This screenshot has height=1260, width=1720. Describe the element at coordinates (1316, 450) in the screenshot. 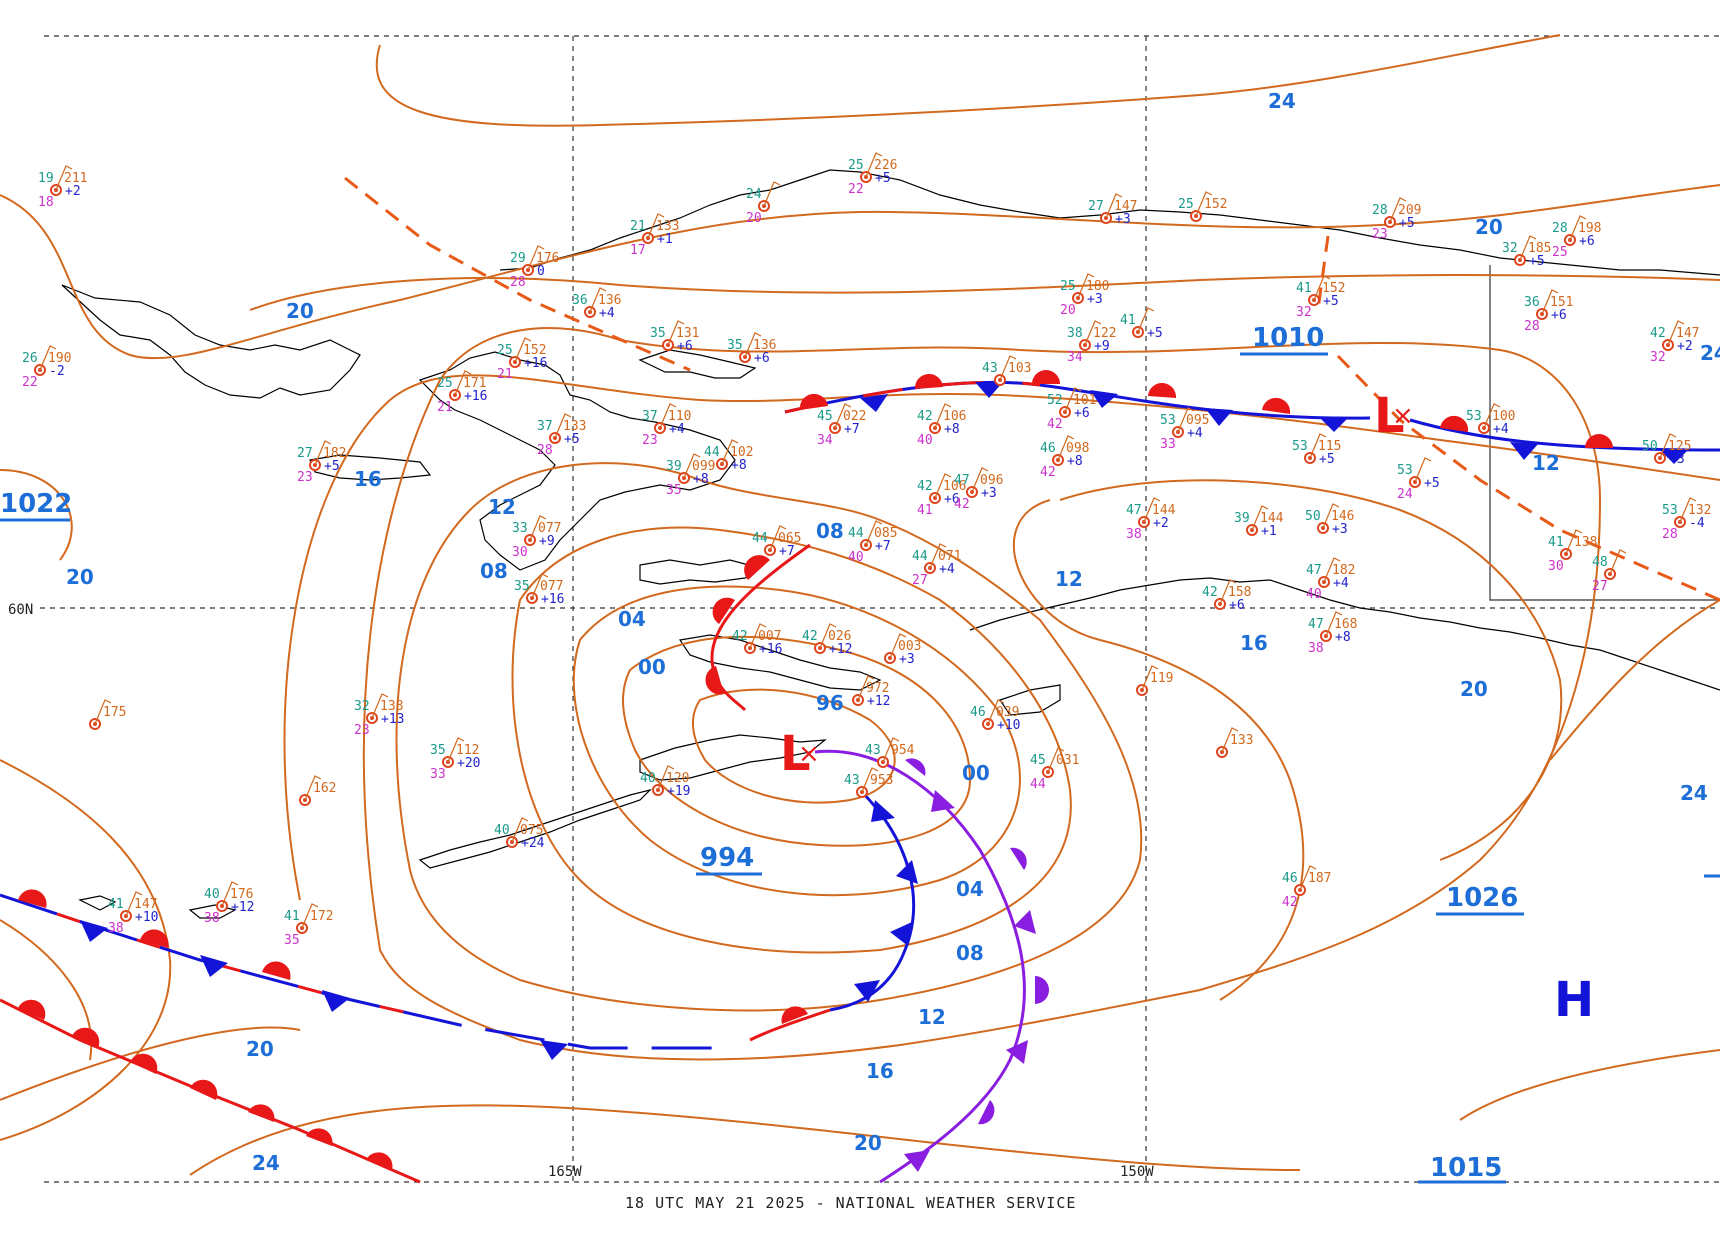

I see `station-plot: 53 115+5` at that location.